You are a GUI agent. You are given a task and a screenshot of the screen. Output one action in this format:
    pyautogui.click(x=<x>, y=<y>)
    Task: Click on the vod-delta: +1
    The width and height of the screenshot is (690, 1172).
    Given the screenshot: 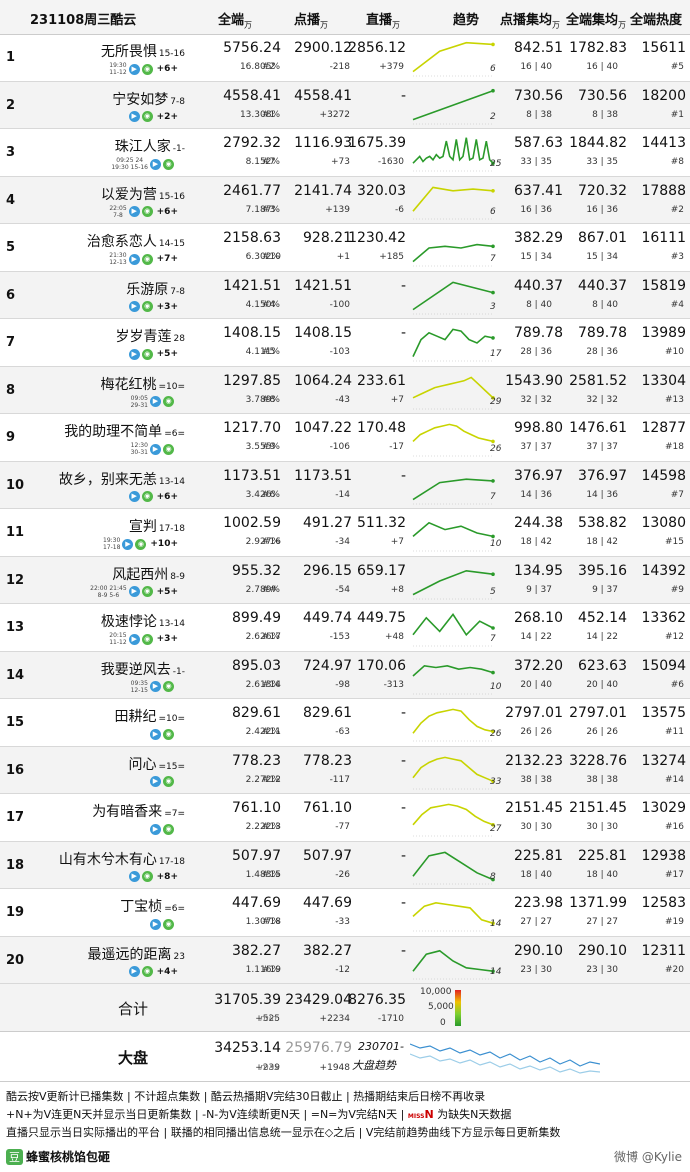 What is the action you would take?
    pyautogui.click(x=343, y=257)
    